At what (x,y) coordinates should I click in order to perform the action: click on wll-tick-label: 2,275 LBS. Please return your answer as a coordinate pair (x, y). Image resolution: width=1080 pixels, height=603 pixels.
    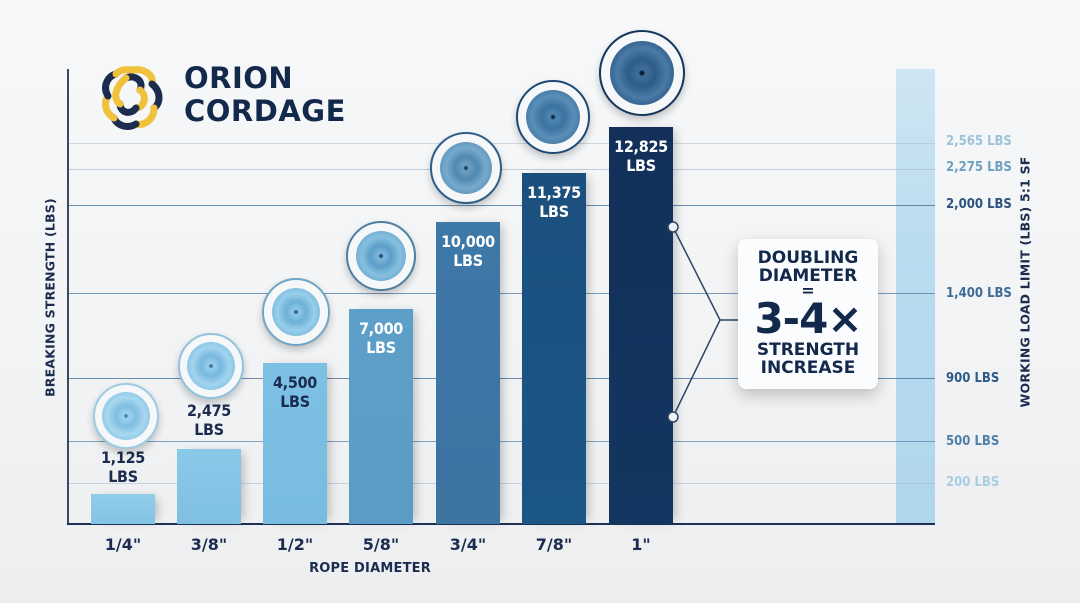
    Looking at the image, I should click on (979, 167).